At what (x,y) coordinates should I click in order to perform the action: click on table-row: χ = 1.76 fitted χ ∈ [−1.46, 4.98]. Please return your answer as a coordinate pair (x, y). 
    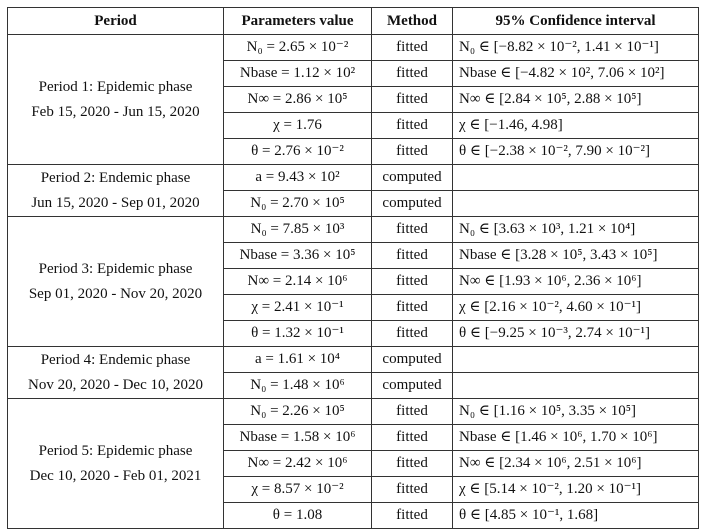
    Looking at the image, I should click on (353, 125).